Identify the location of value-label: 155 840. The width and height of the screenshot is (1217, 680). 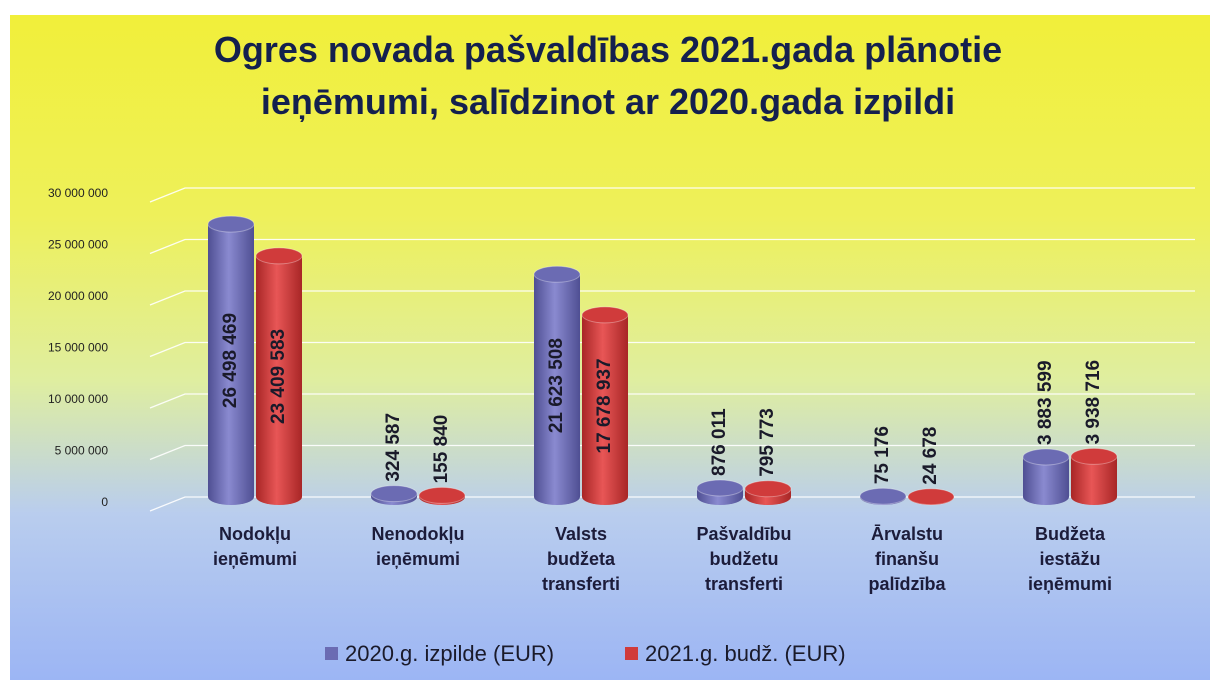
(441, 449).